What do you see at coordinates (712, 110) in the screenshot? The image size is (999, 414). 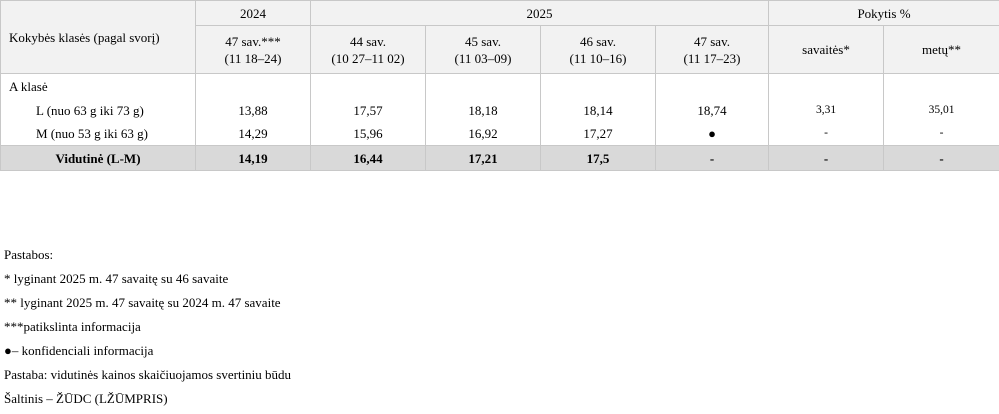 I see `cell: 18,74` at bounding box center [712, 110].